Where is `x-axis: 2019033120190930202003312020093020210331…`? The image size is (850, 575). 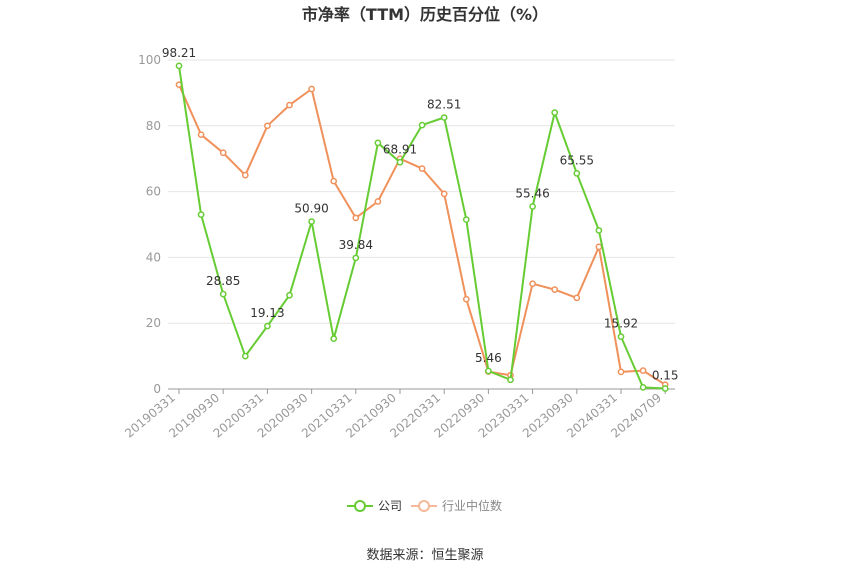
x-axis: 2019033120190930202003312020093020210331… is located at coordinates (398, 414).